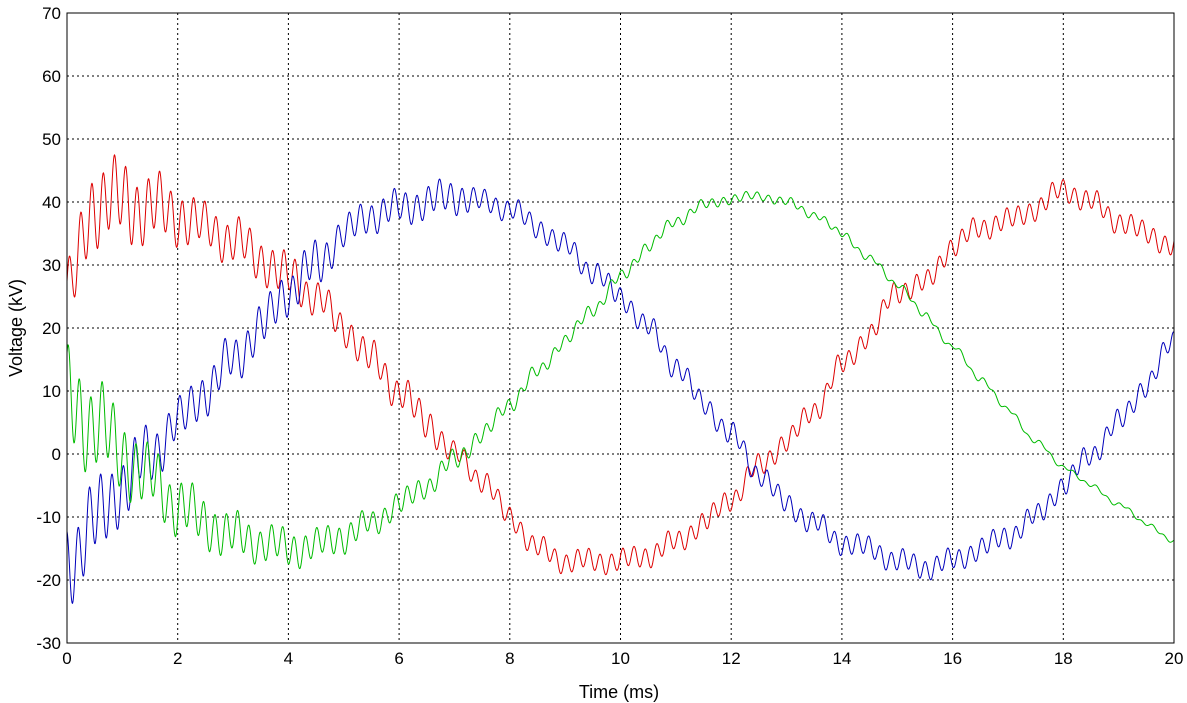 This screenshot has width=1187, height=703. I want to click on x-tick-label: 2, so click(177, 658).